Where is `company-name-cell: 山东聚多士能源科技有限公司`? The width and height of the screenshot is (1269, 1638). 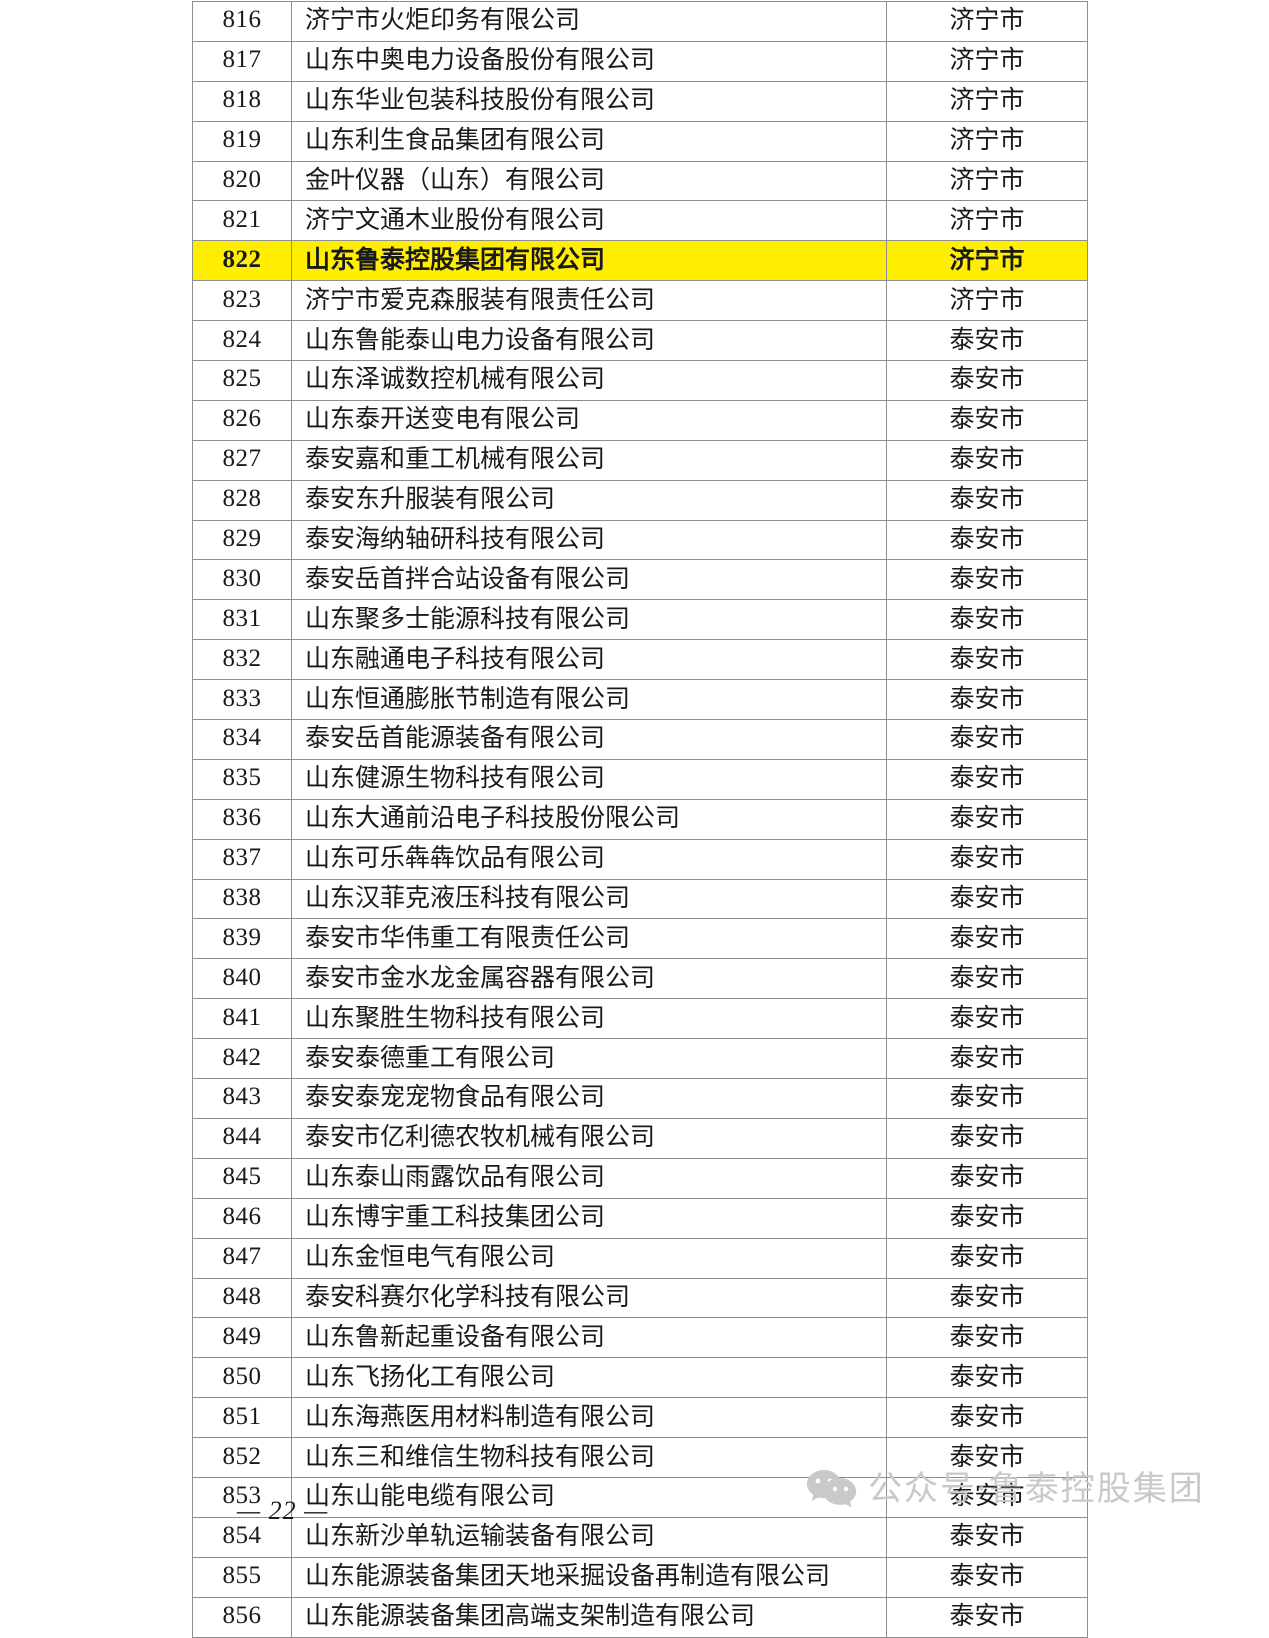 company-name-cell: 山东聚多士能源科技有限公司 is located at coordinates (589, 620).